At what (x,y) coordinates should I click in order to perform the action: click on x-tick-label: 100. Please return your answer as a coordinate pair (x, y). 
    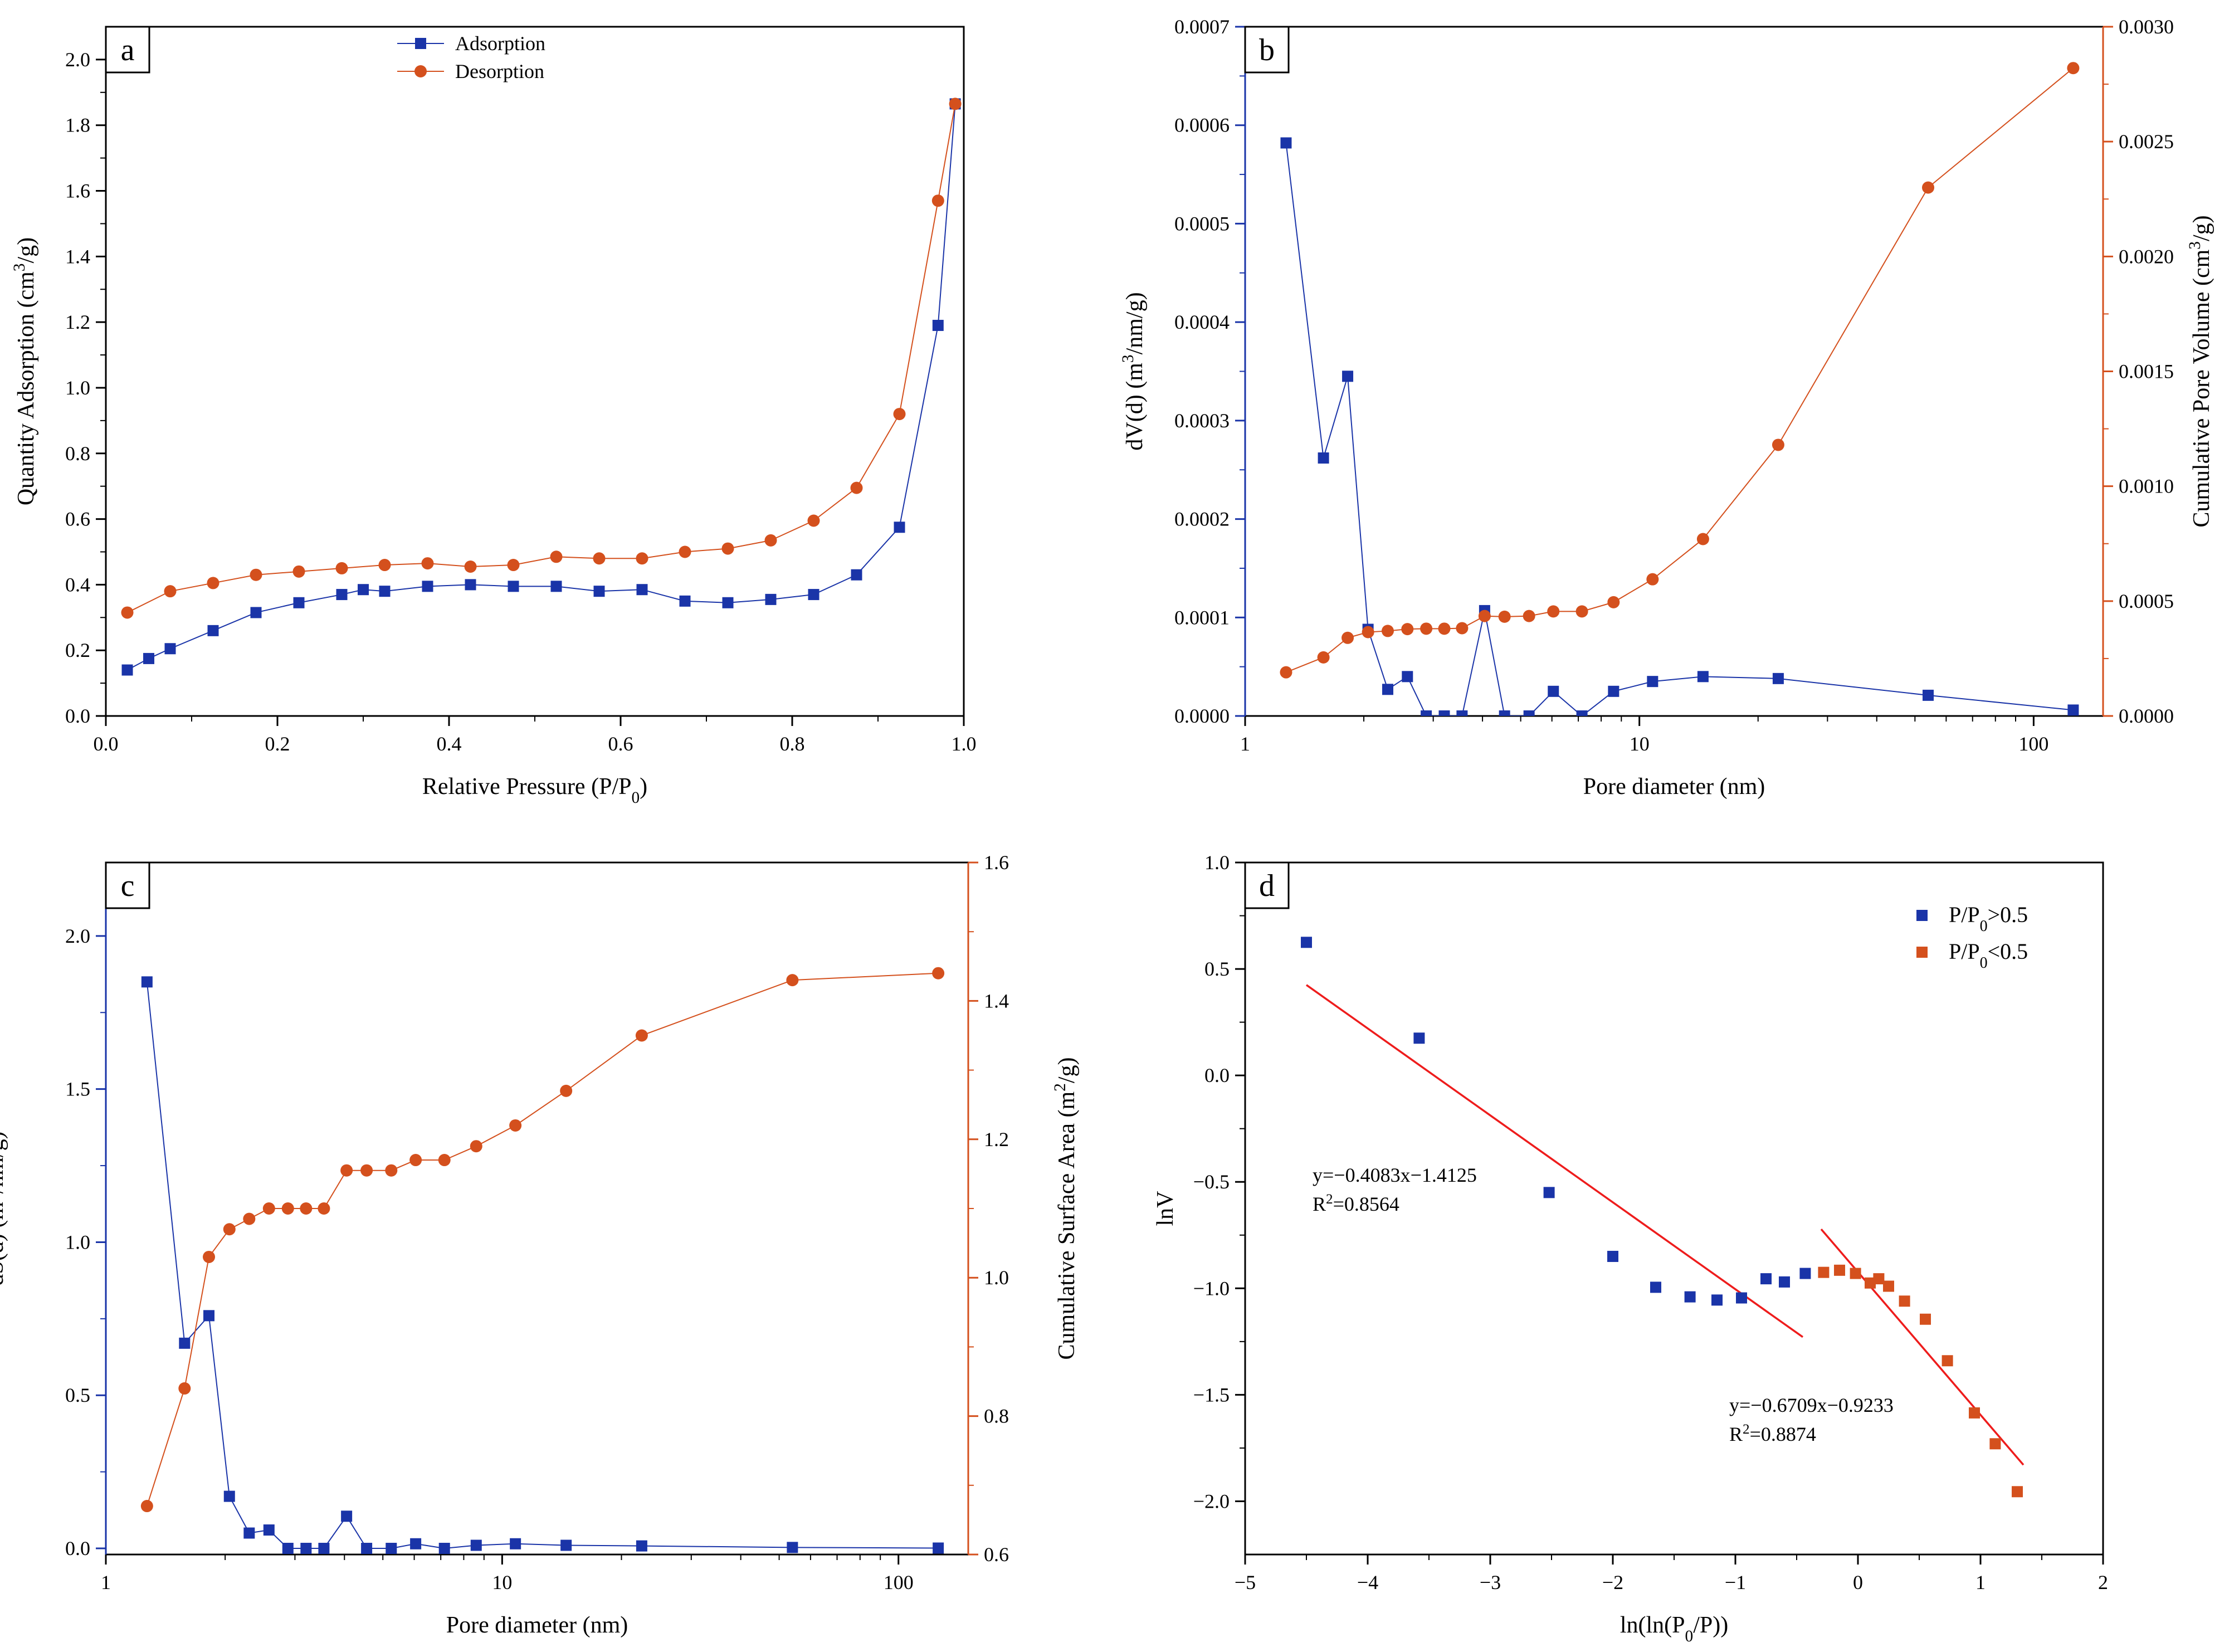
    Looking at the image, I should click on (2033, 744).